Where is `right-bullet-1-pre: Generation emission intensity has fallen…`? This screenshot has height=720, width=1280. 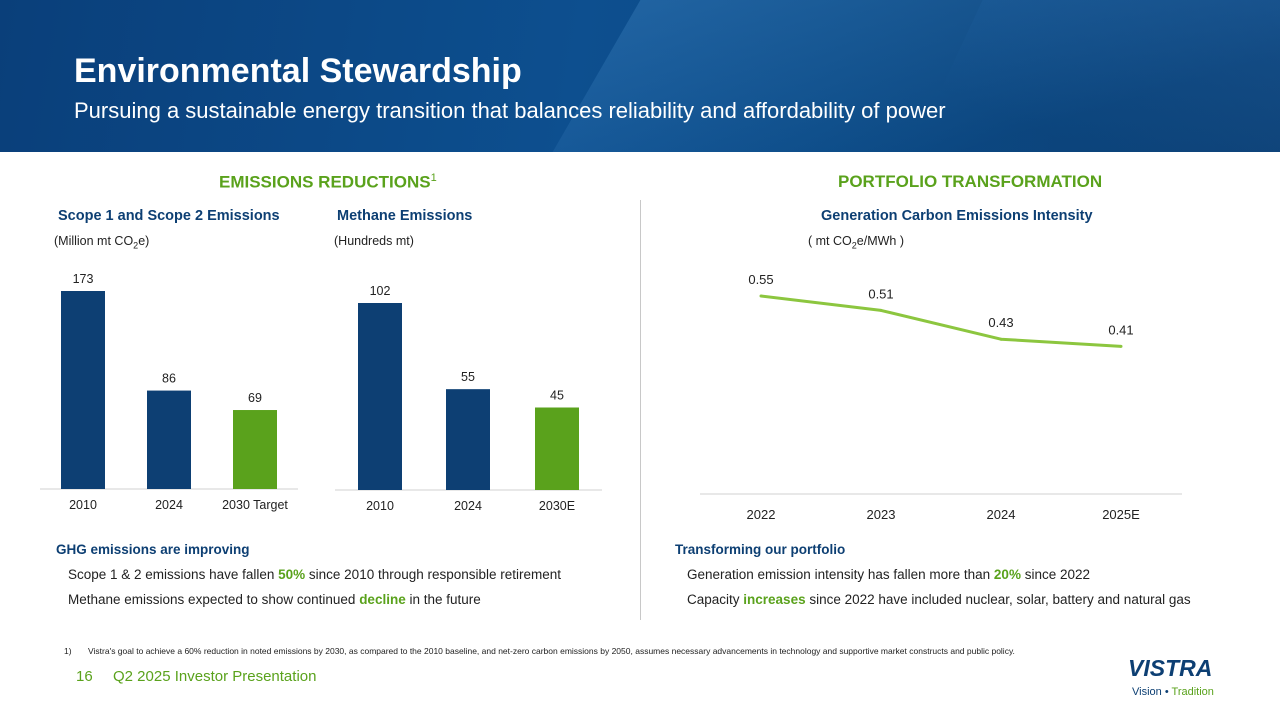
right-bullet-1-pre: Generation emission intensity has fallen… is located at coordinates (840, 574).